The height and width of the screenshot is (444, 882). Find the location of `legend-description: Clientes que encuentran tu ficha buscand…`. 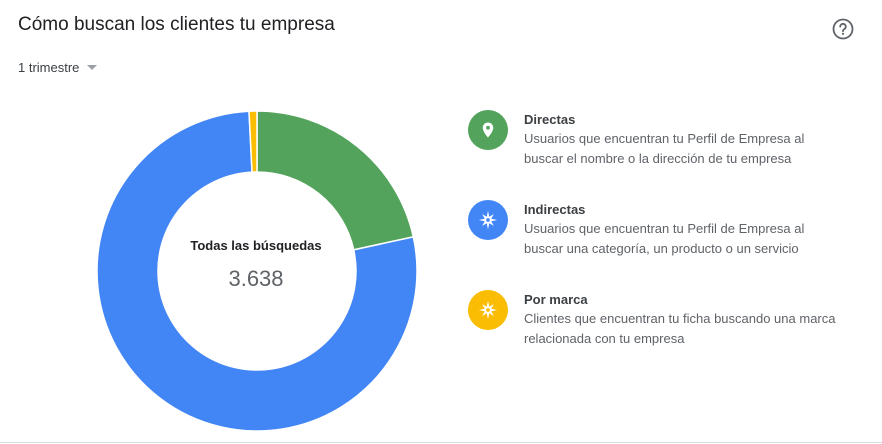

legend-description: Clientes que encuentran tu ficha buscand… is located at coordinates (680, 328).